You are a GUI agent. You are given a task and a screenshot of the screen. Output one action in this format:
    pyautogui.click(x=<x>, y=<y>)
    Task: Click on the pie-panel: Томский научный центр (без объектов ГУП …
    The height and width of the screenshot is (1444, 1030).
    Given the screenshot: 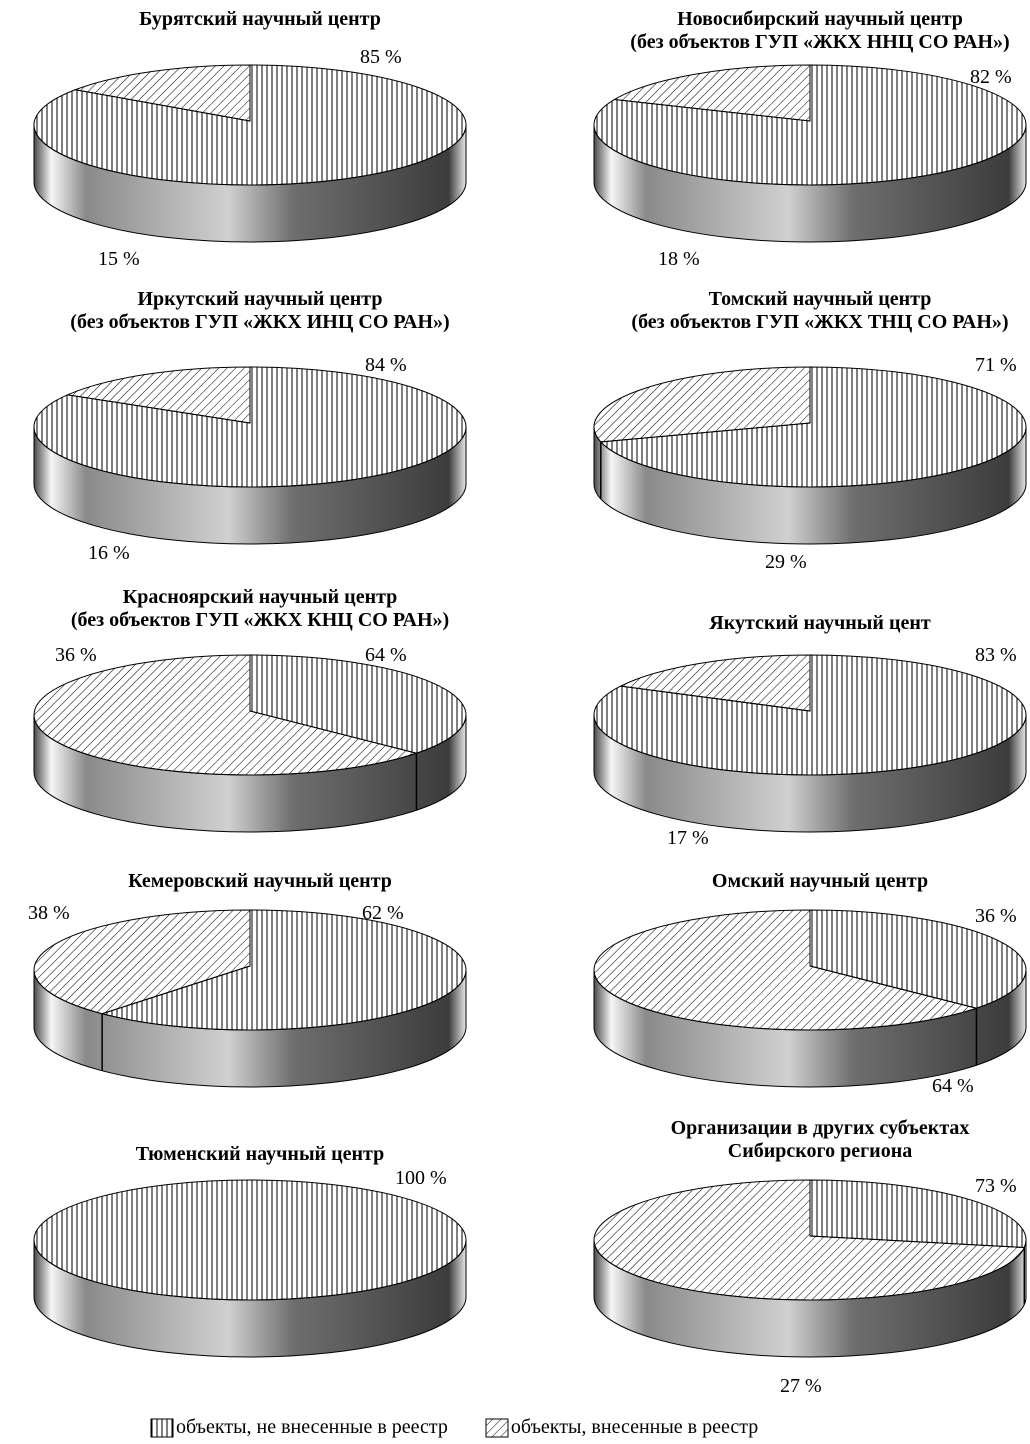 What is the action you would take?
    pyautogui.click(x=800, y=430)
    